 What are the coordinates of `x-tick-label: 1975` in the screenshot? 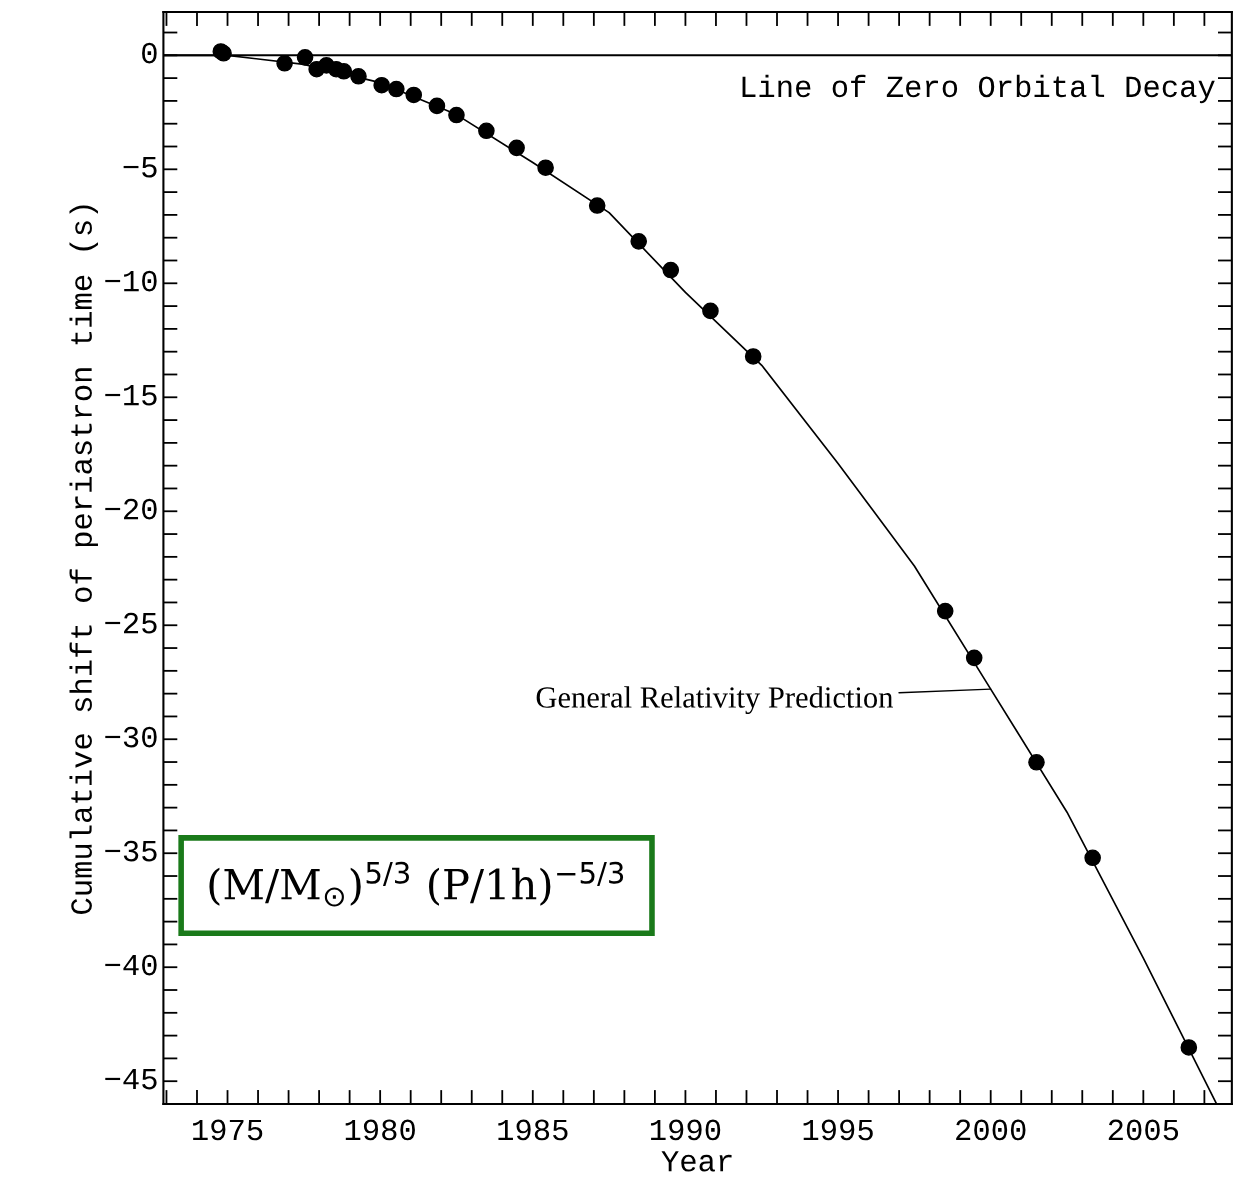 It's located at (228, 1130).